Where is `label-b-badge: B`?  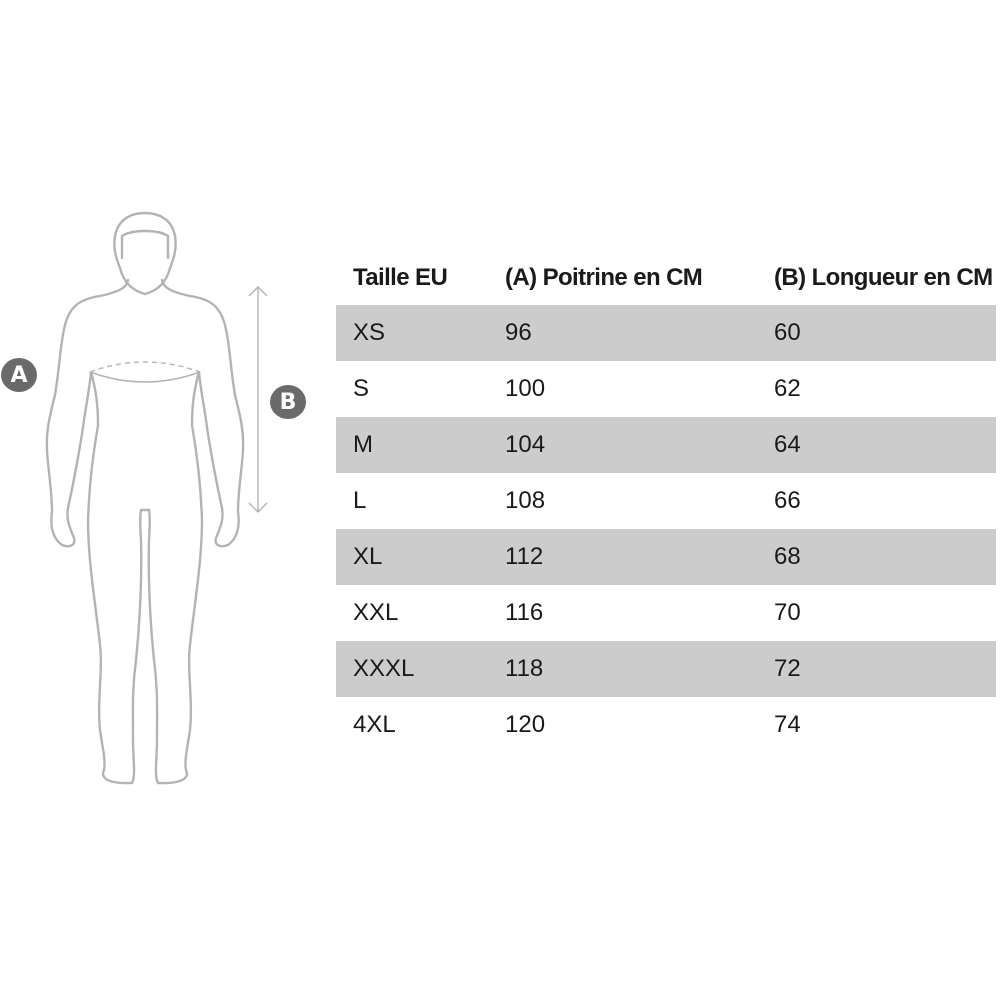 label-b-badge: B is located at coordinates (288, 402).